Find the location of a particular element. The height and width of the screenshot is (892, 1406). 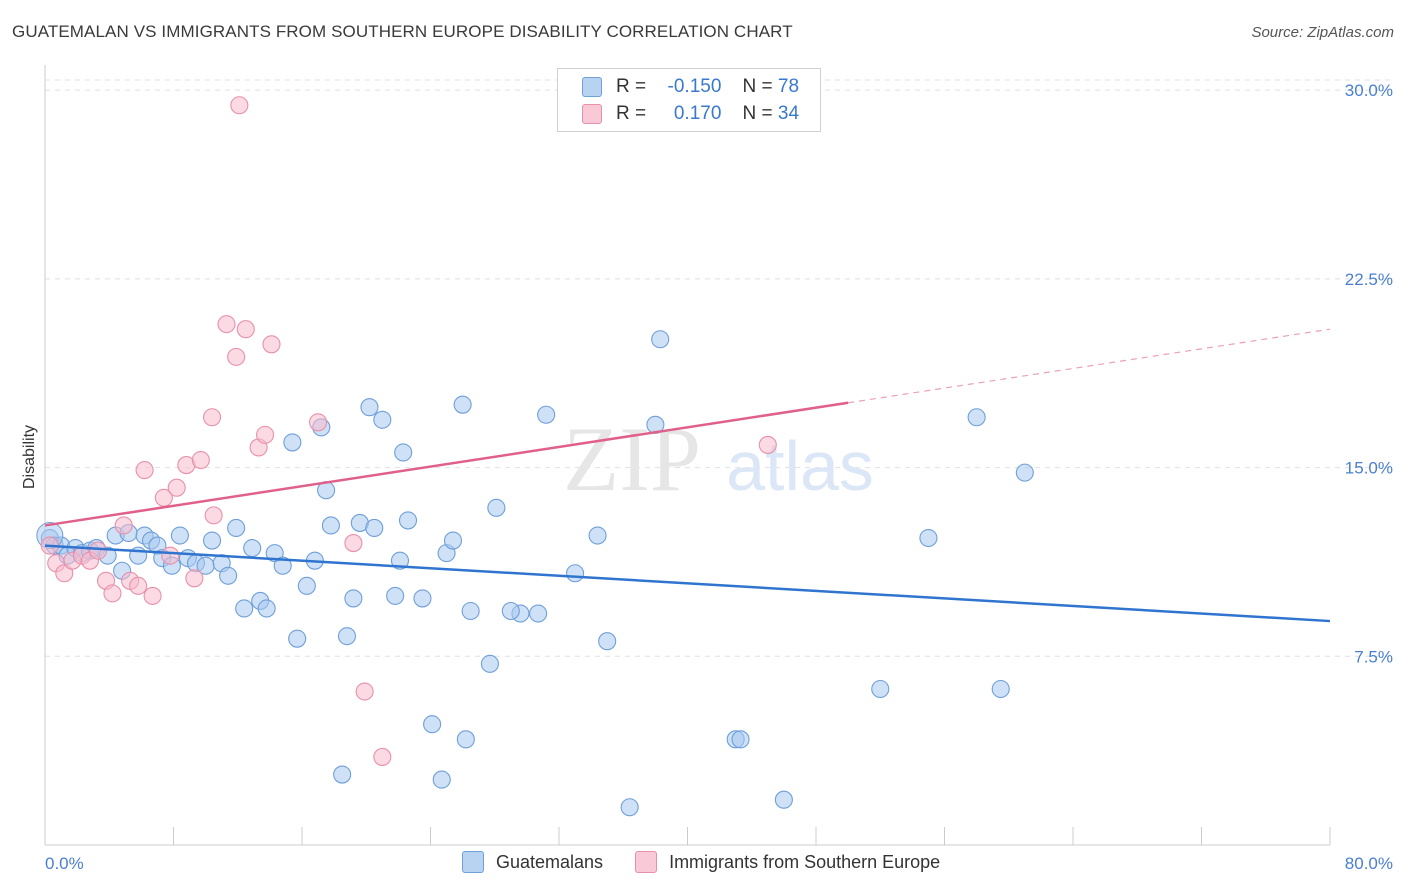

legend-row-southern-europe: R = 0.170 N = 34 is located at coordinates (690, 114).